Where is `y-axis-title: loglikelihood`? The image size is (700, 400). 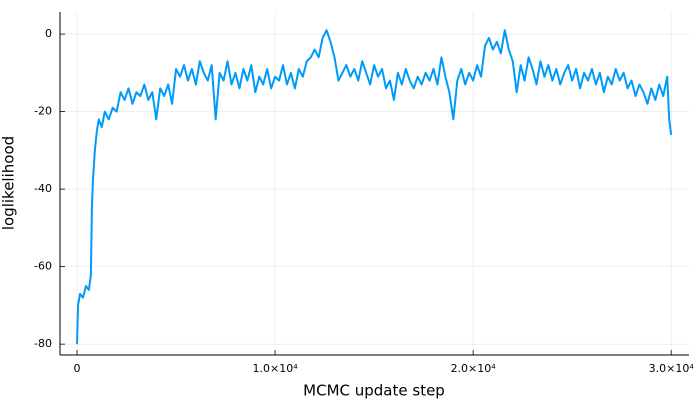
y-axis-title: loglikelihood is located at coordinates (9, 183).